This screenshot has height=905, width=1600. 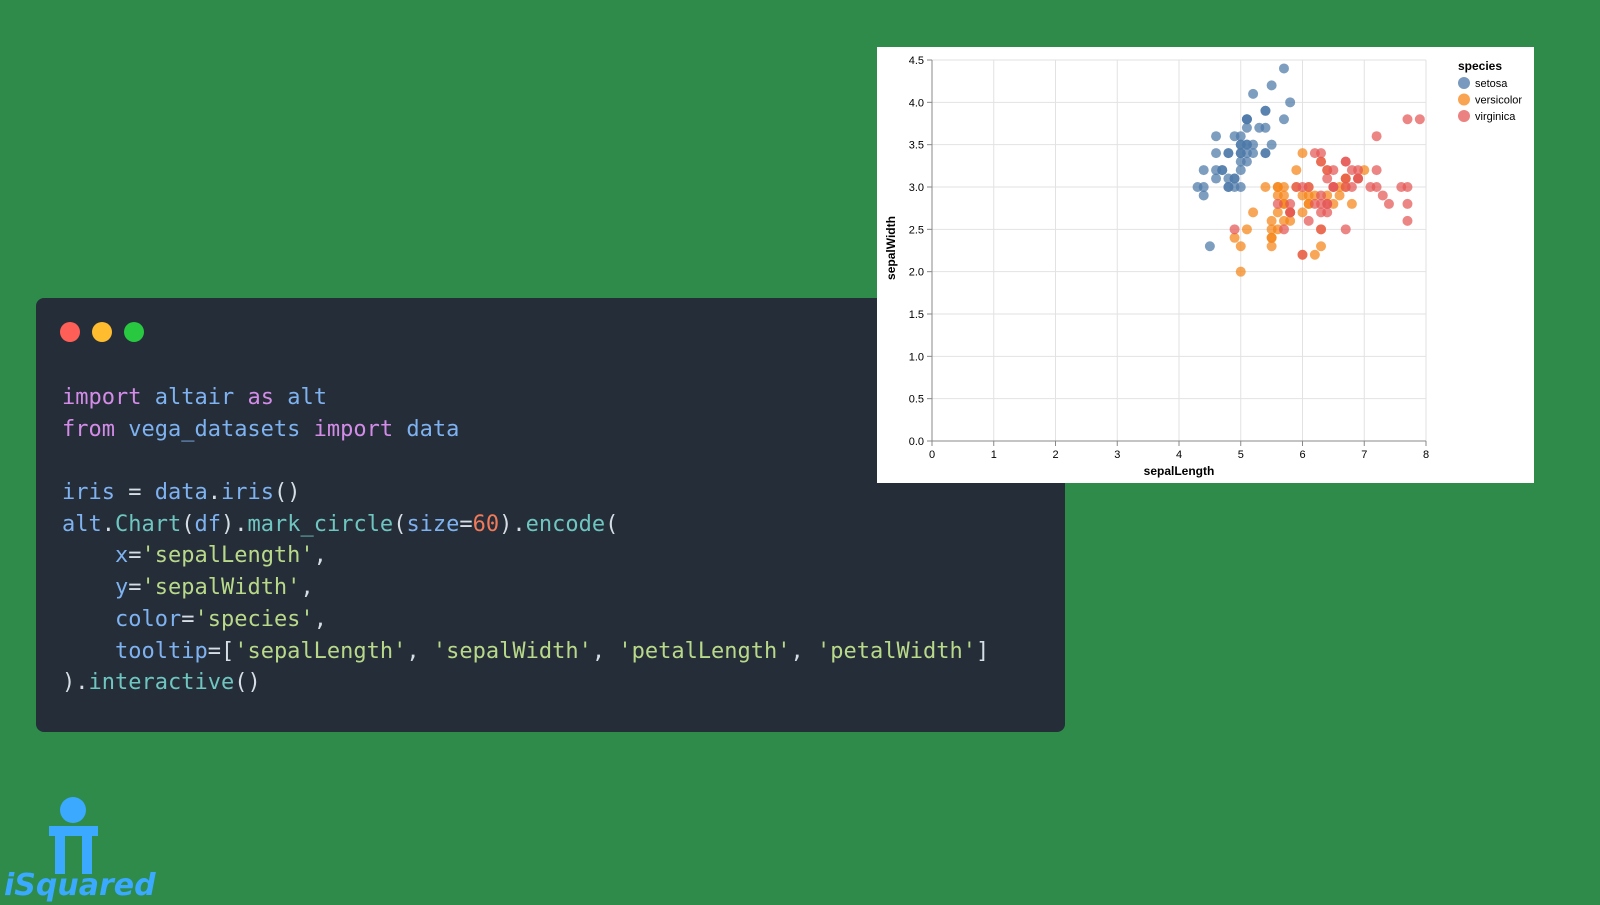 I want to click on code-token: 60, so click(x=486, y=524).